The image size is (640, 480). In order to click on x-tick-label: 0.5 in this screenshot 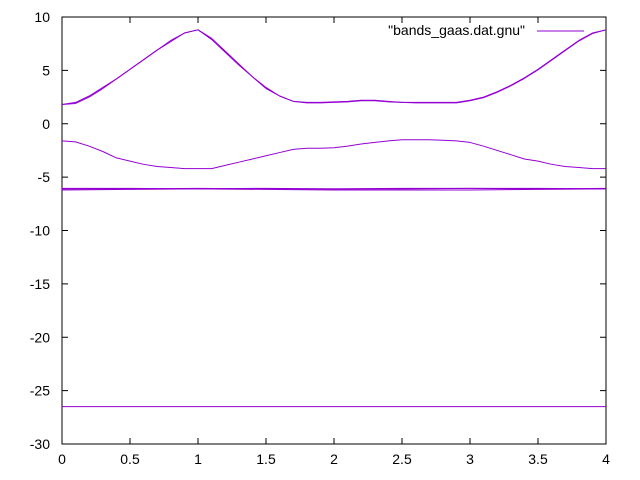, I will do `click(130, 459)`.